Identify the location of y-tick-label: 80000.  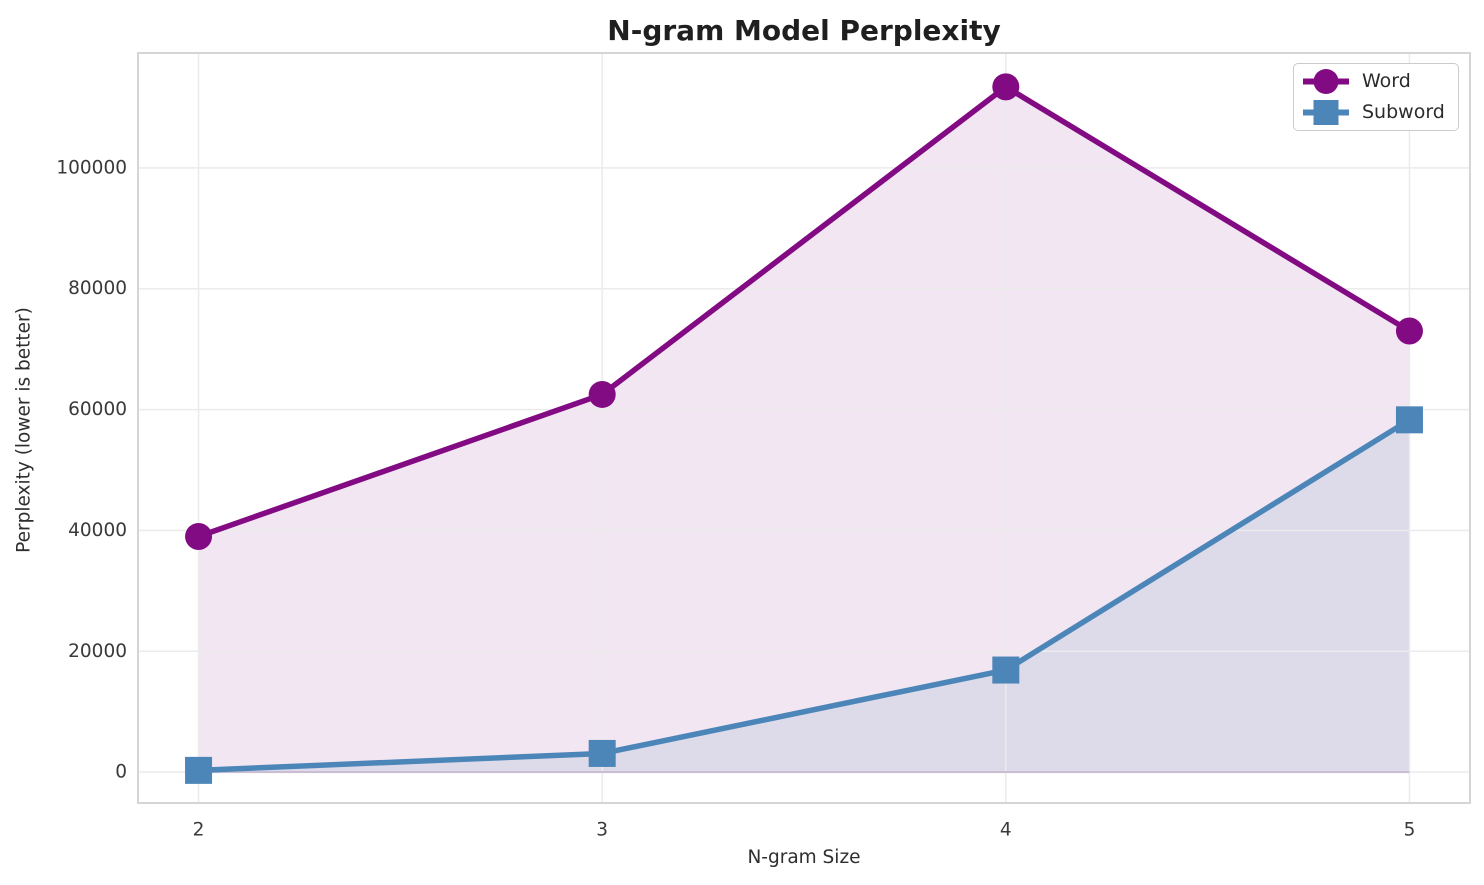
(97, 288).